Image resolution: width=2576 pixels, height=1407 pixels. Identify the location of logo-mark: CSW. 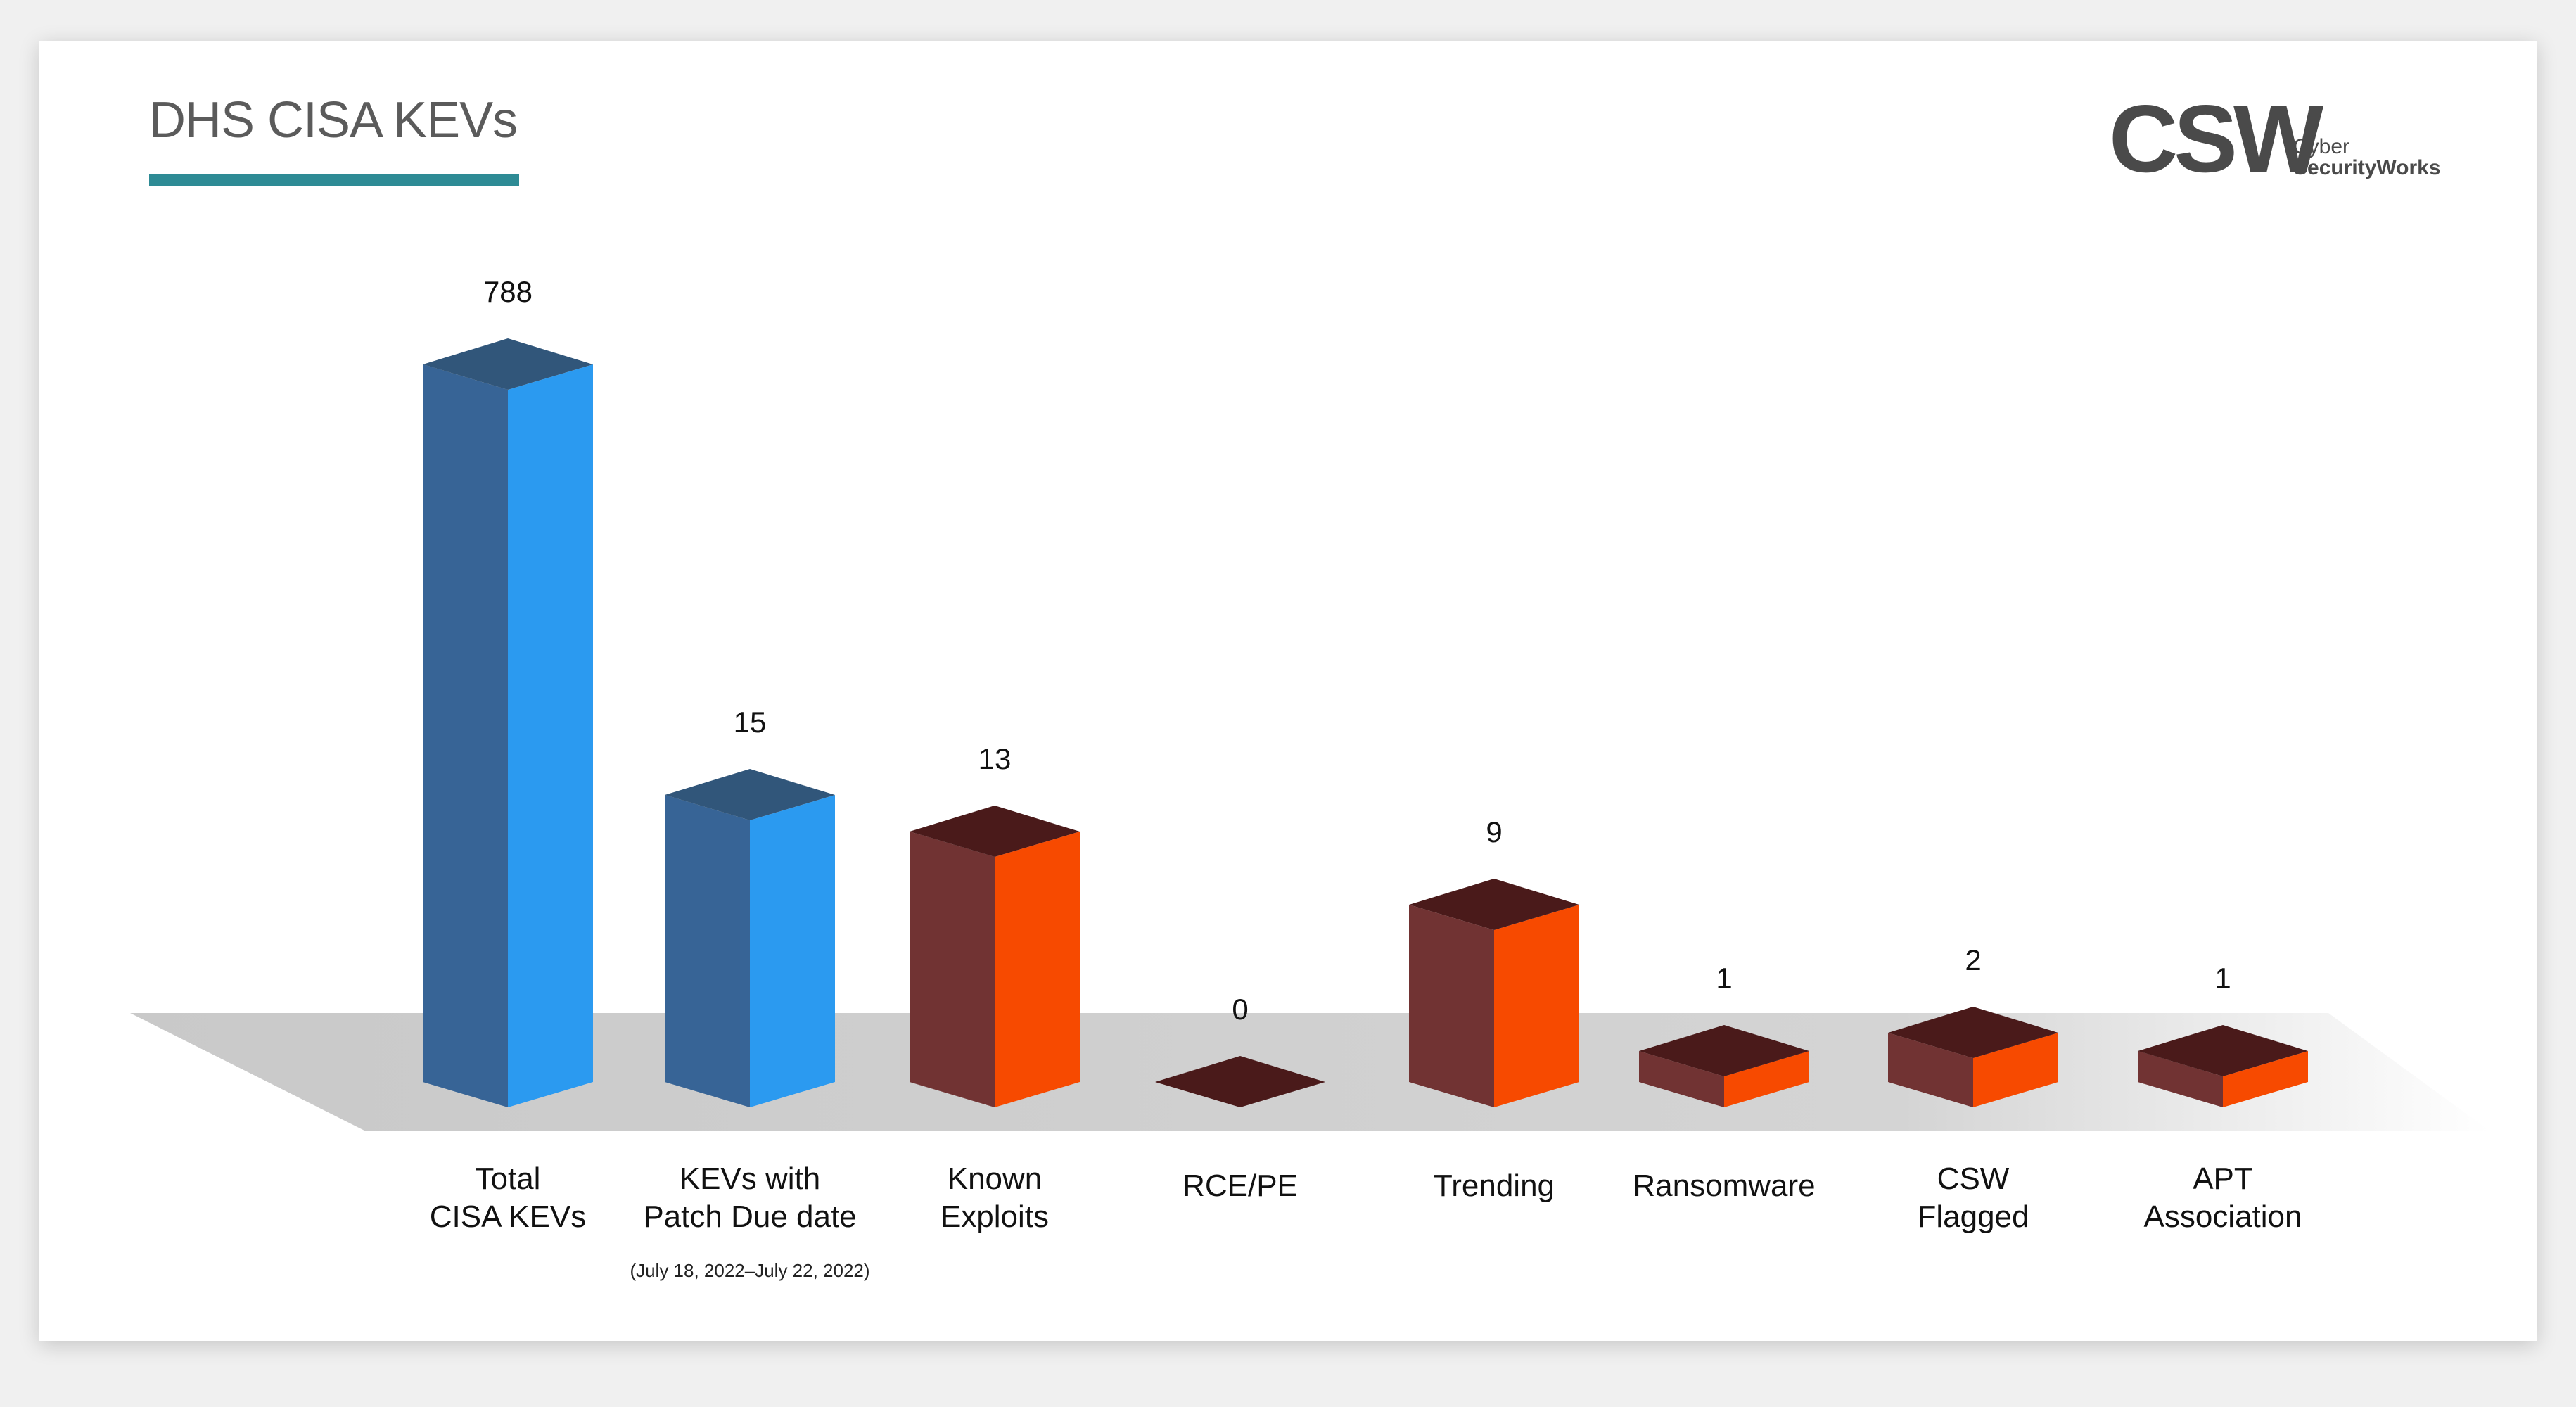
(2216, 138).